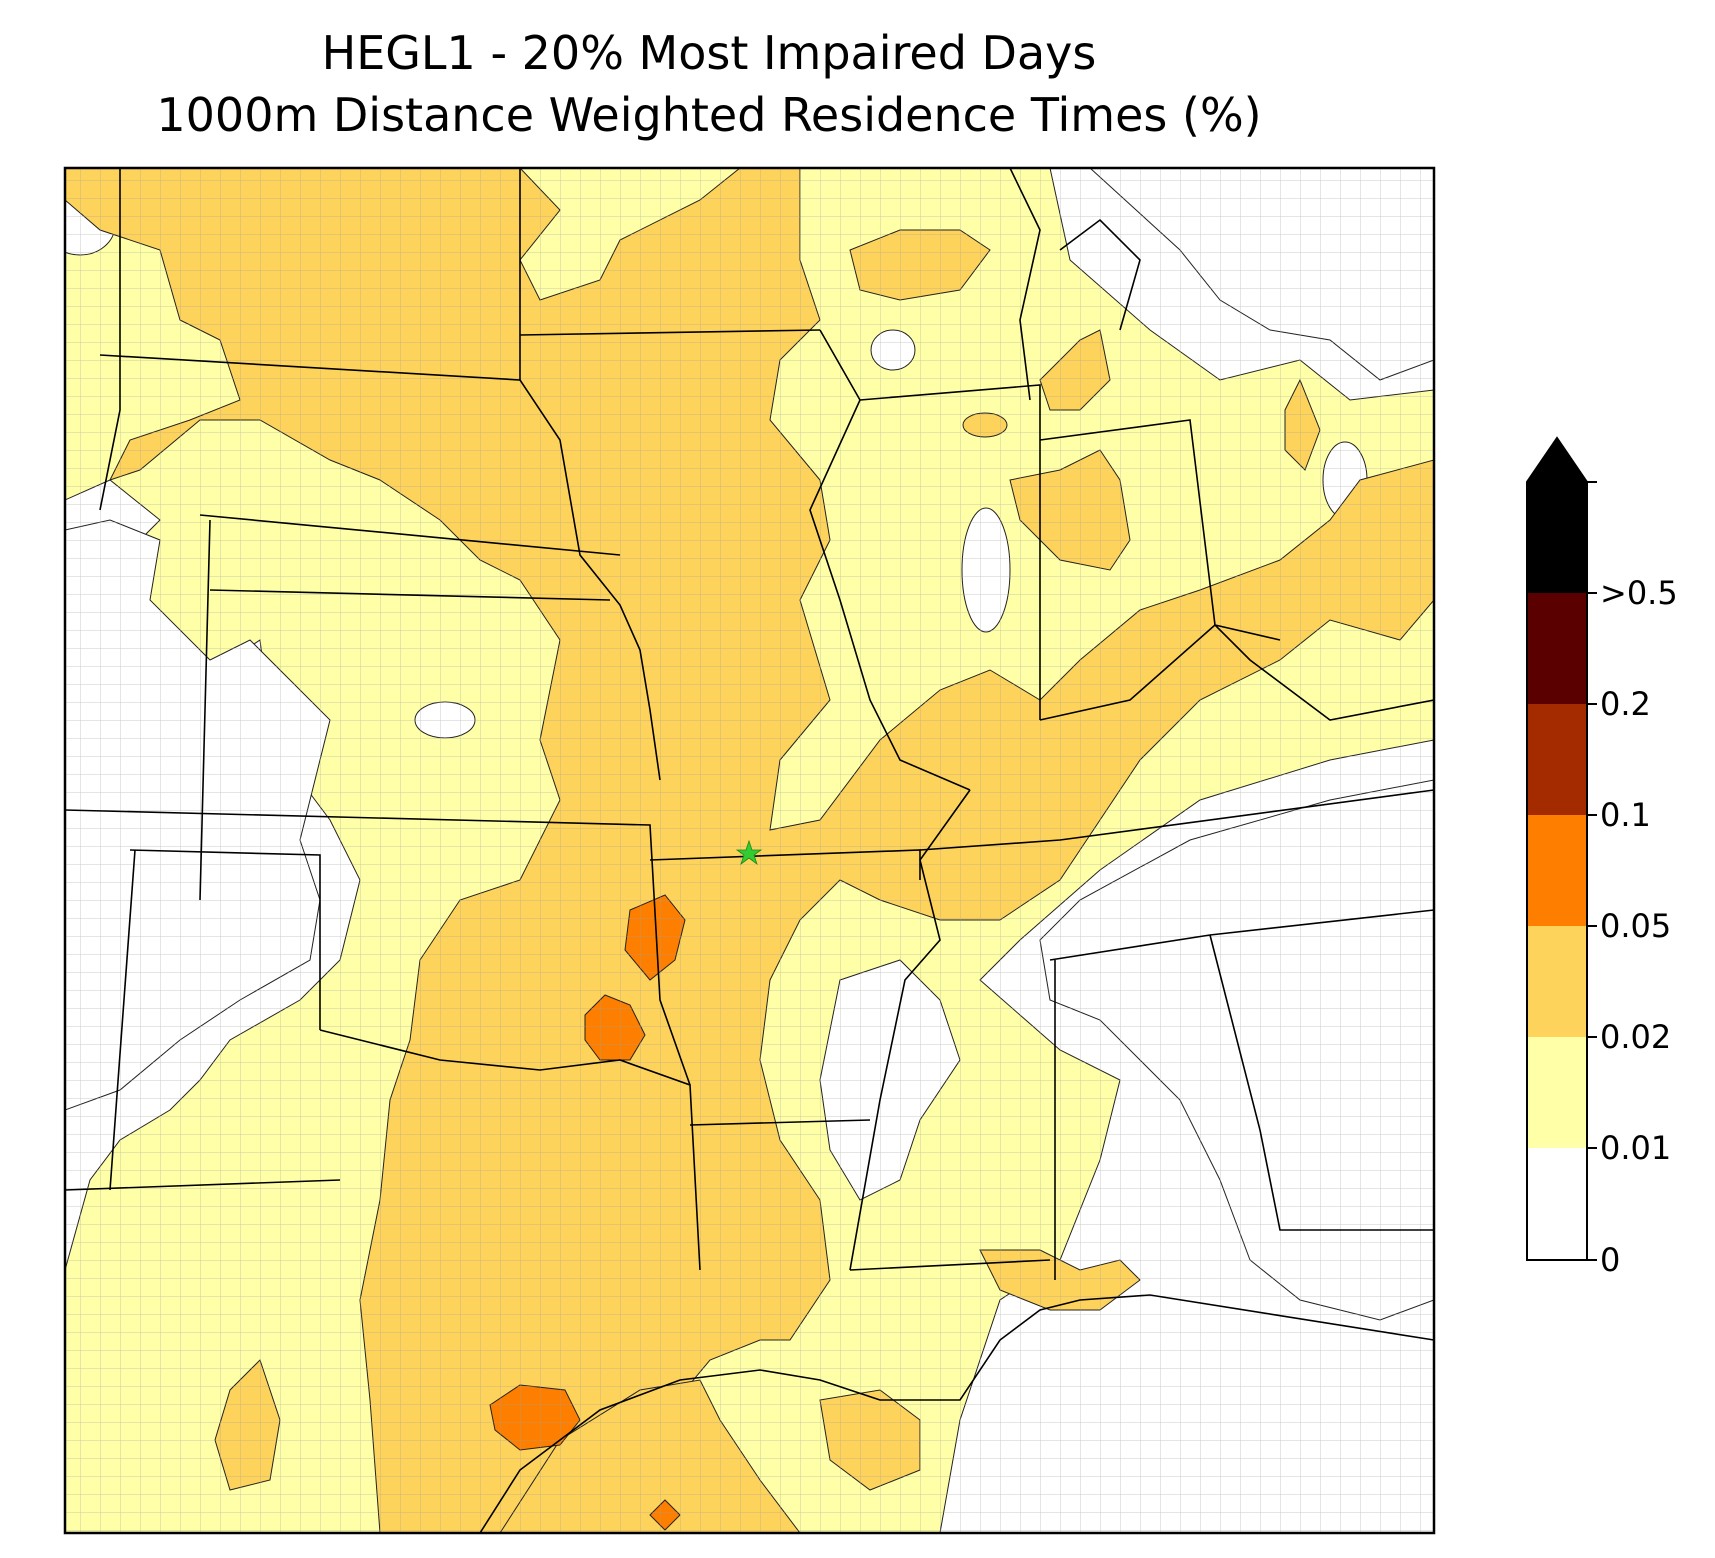 The height and width of the screenshot is (1558, 1715). Describe the element at coordinates (956, 1413) in the screenshot. I see `gulf-coastline` at that location.